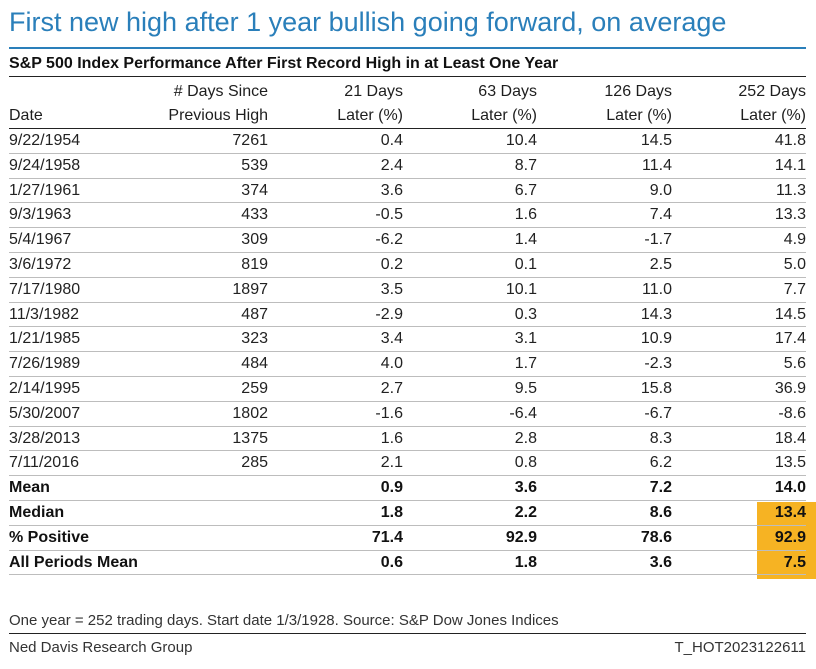 The image size is (816, 669). I want to click on cell-63-days: 6.7, so click(525, 190).